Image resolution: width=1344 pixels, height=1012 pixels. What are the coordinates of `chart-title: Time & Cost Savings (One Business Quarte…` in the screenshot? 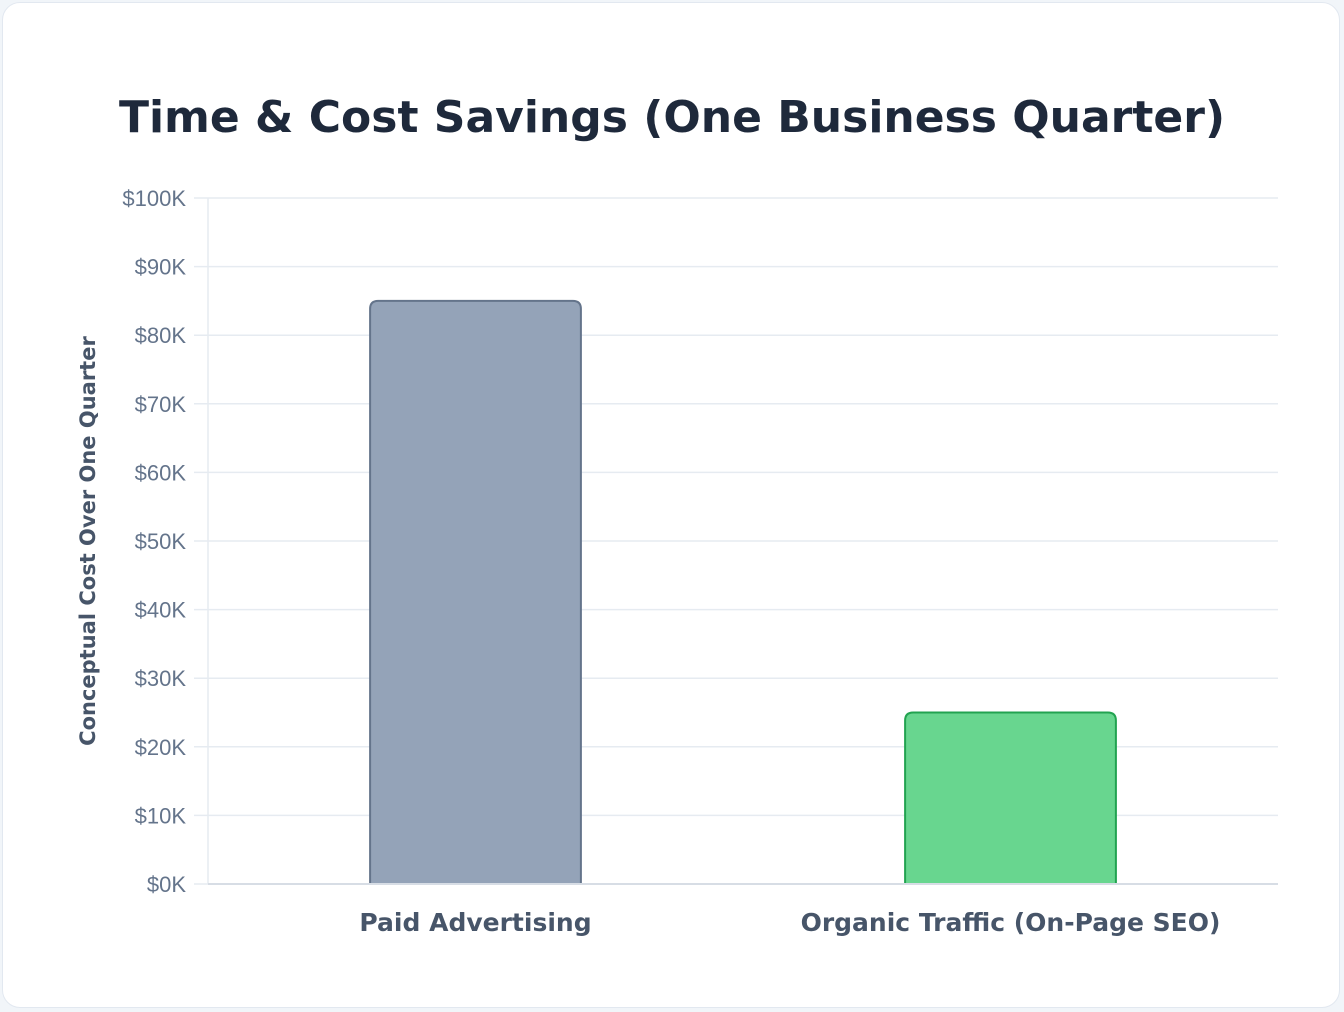 It's located at (672, 117).